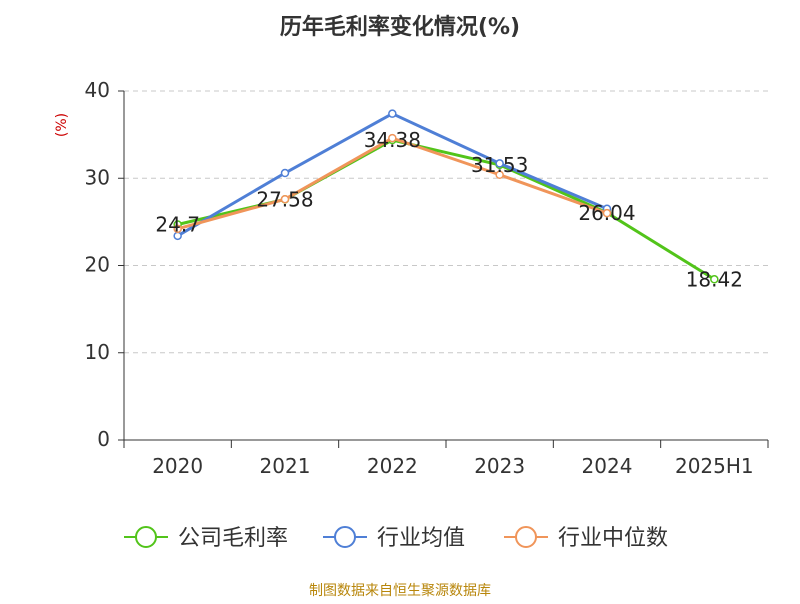 This screenshot has width=800, height=604. I want to click on x-tick-label: 2021, so click(285, 466).